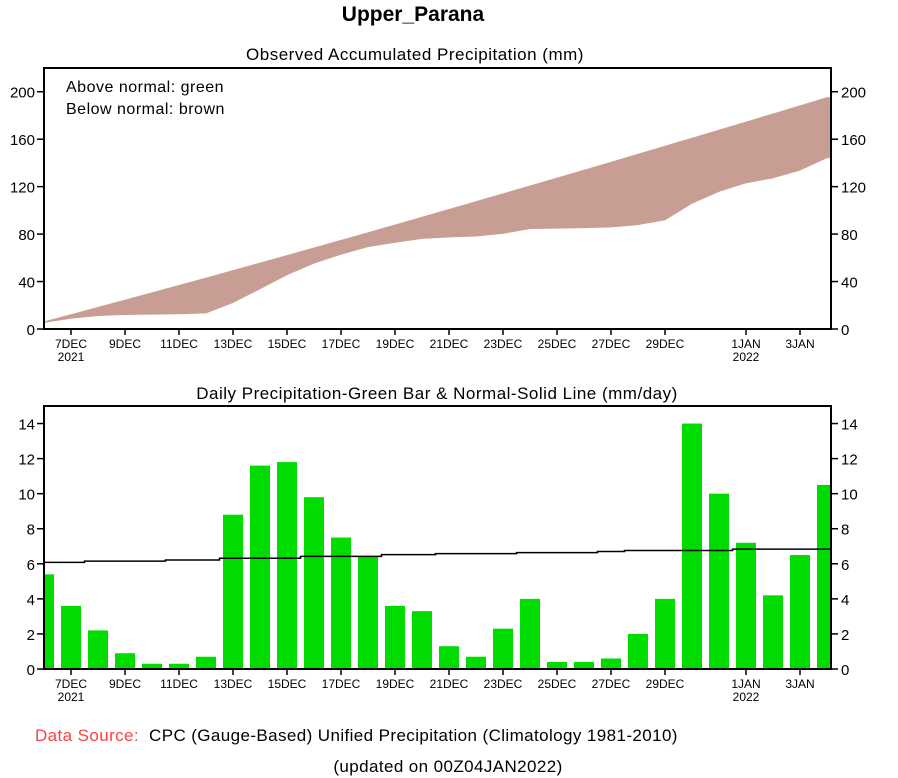  Describe the element at coordinates (503, 684) in the screenshot. I see `bottom-xtick-label: 23DEC` at that location.